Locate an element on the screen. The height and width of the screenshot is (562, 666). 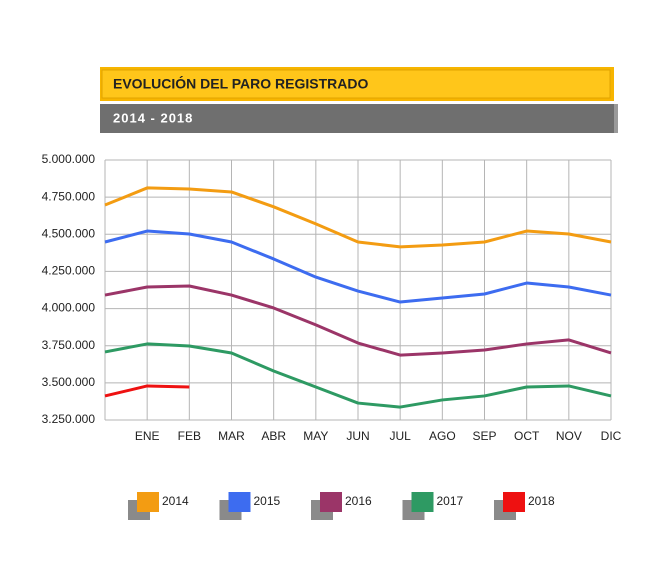
subtitle-bar-edge is located at coordinates (616, 118).